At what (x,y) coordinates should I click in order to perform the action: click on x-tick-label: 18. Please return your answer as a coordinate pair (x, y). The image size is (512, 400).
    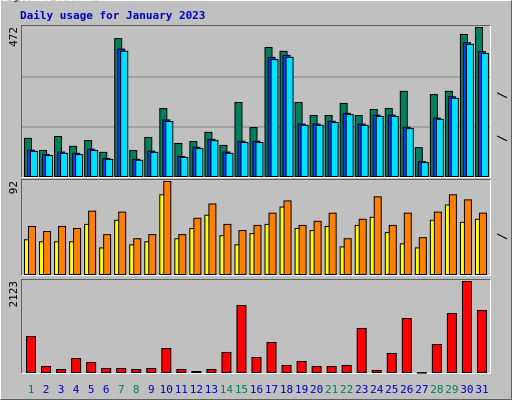
    Looking at the image, I should click on (286, 389).